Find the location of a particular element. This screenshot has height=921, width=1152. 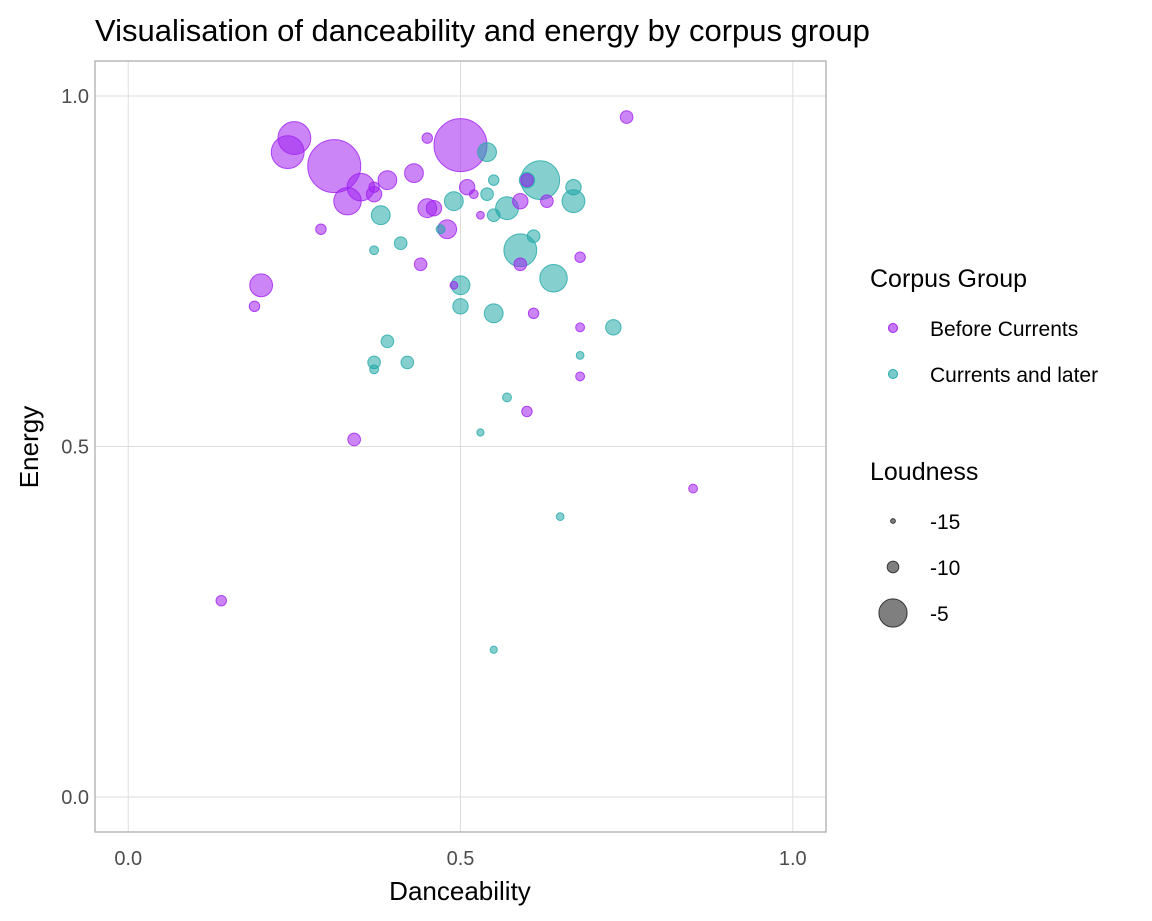

y-tick-label: 1.0 is located at coordinates (75, 97).